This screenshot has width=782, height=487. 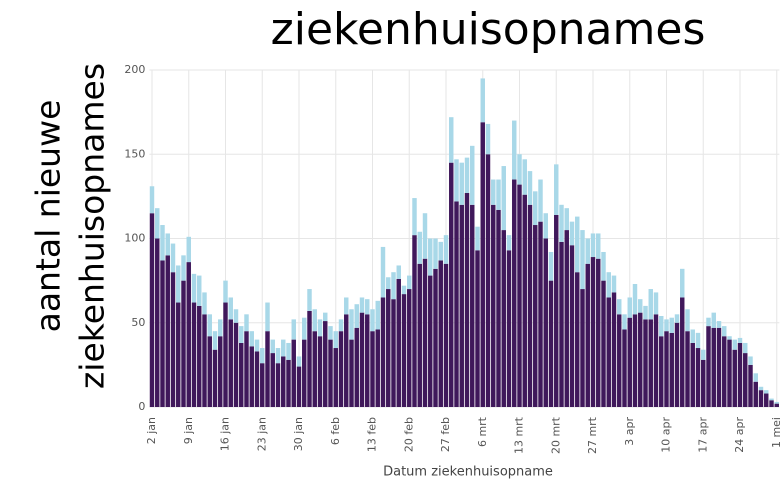 I want to click on x-tick-label: 16 jan, so click(x=225, y=434).